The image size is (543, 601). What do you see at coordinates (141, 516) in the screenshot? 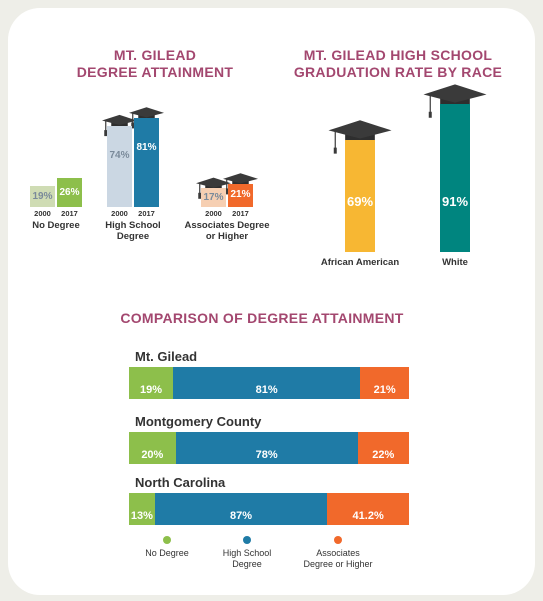
I see `value-label: 13%` at bounding box center [141, 516].